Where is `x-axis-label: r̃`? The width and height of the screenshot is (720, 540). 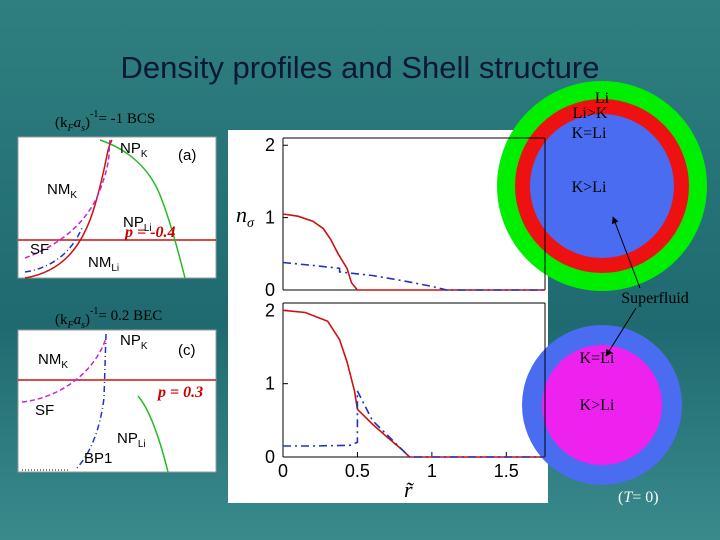
x-axis-label: r̃ is located at coordinates (409, 489).